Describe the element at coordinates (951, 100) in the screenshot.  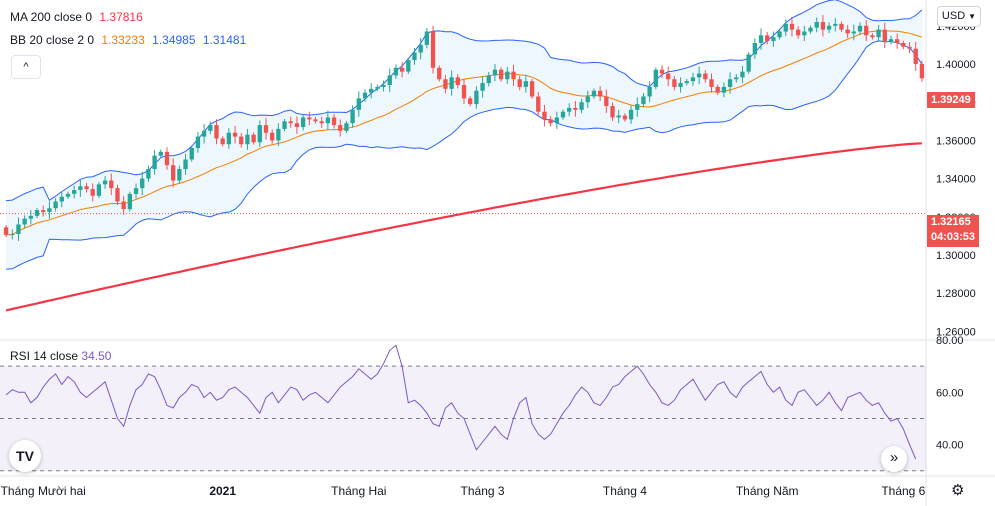
I see `last-price-tag: 1.39249` at that location.